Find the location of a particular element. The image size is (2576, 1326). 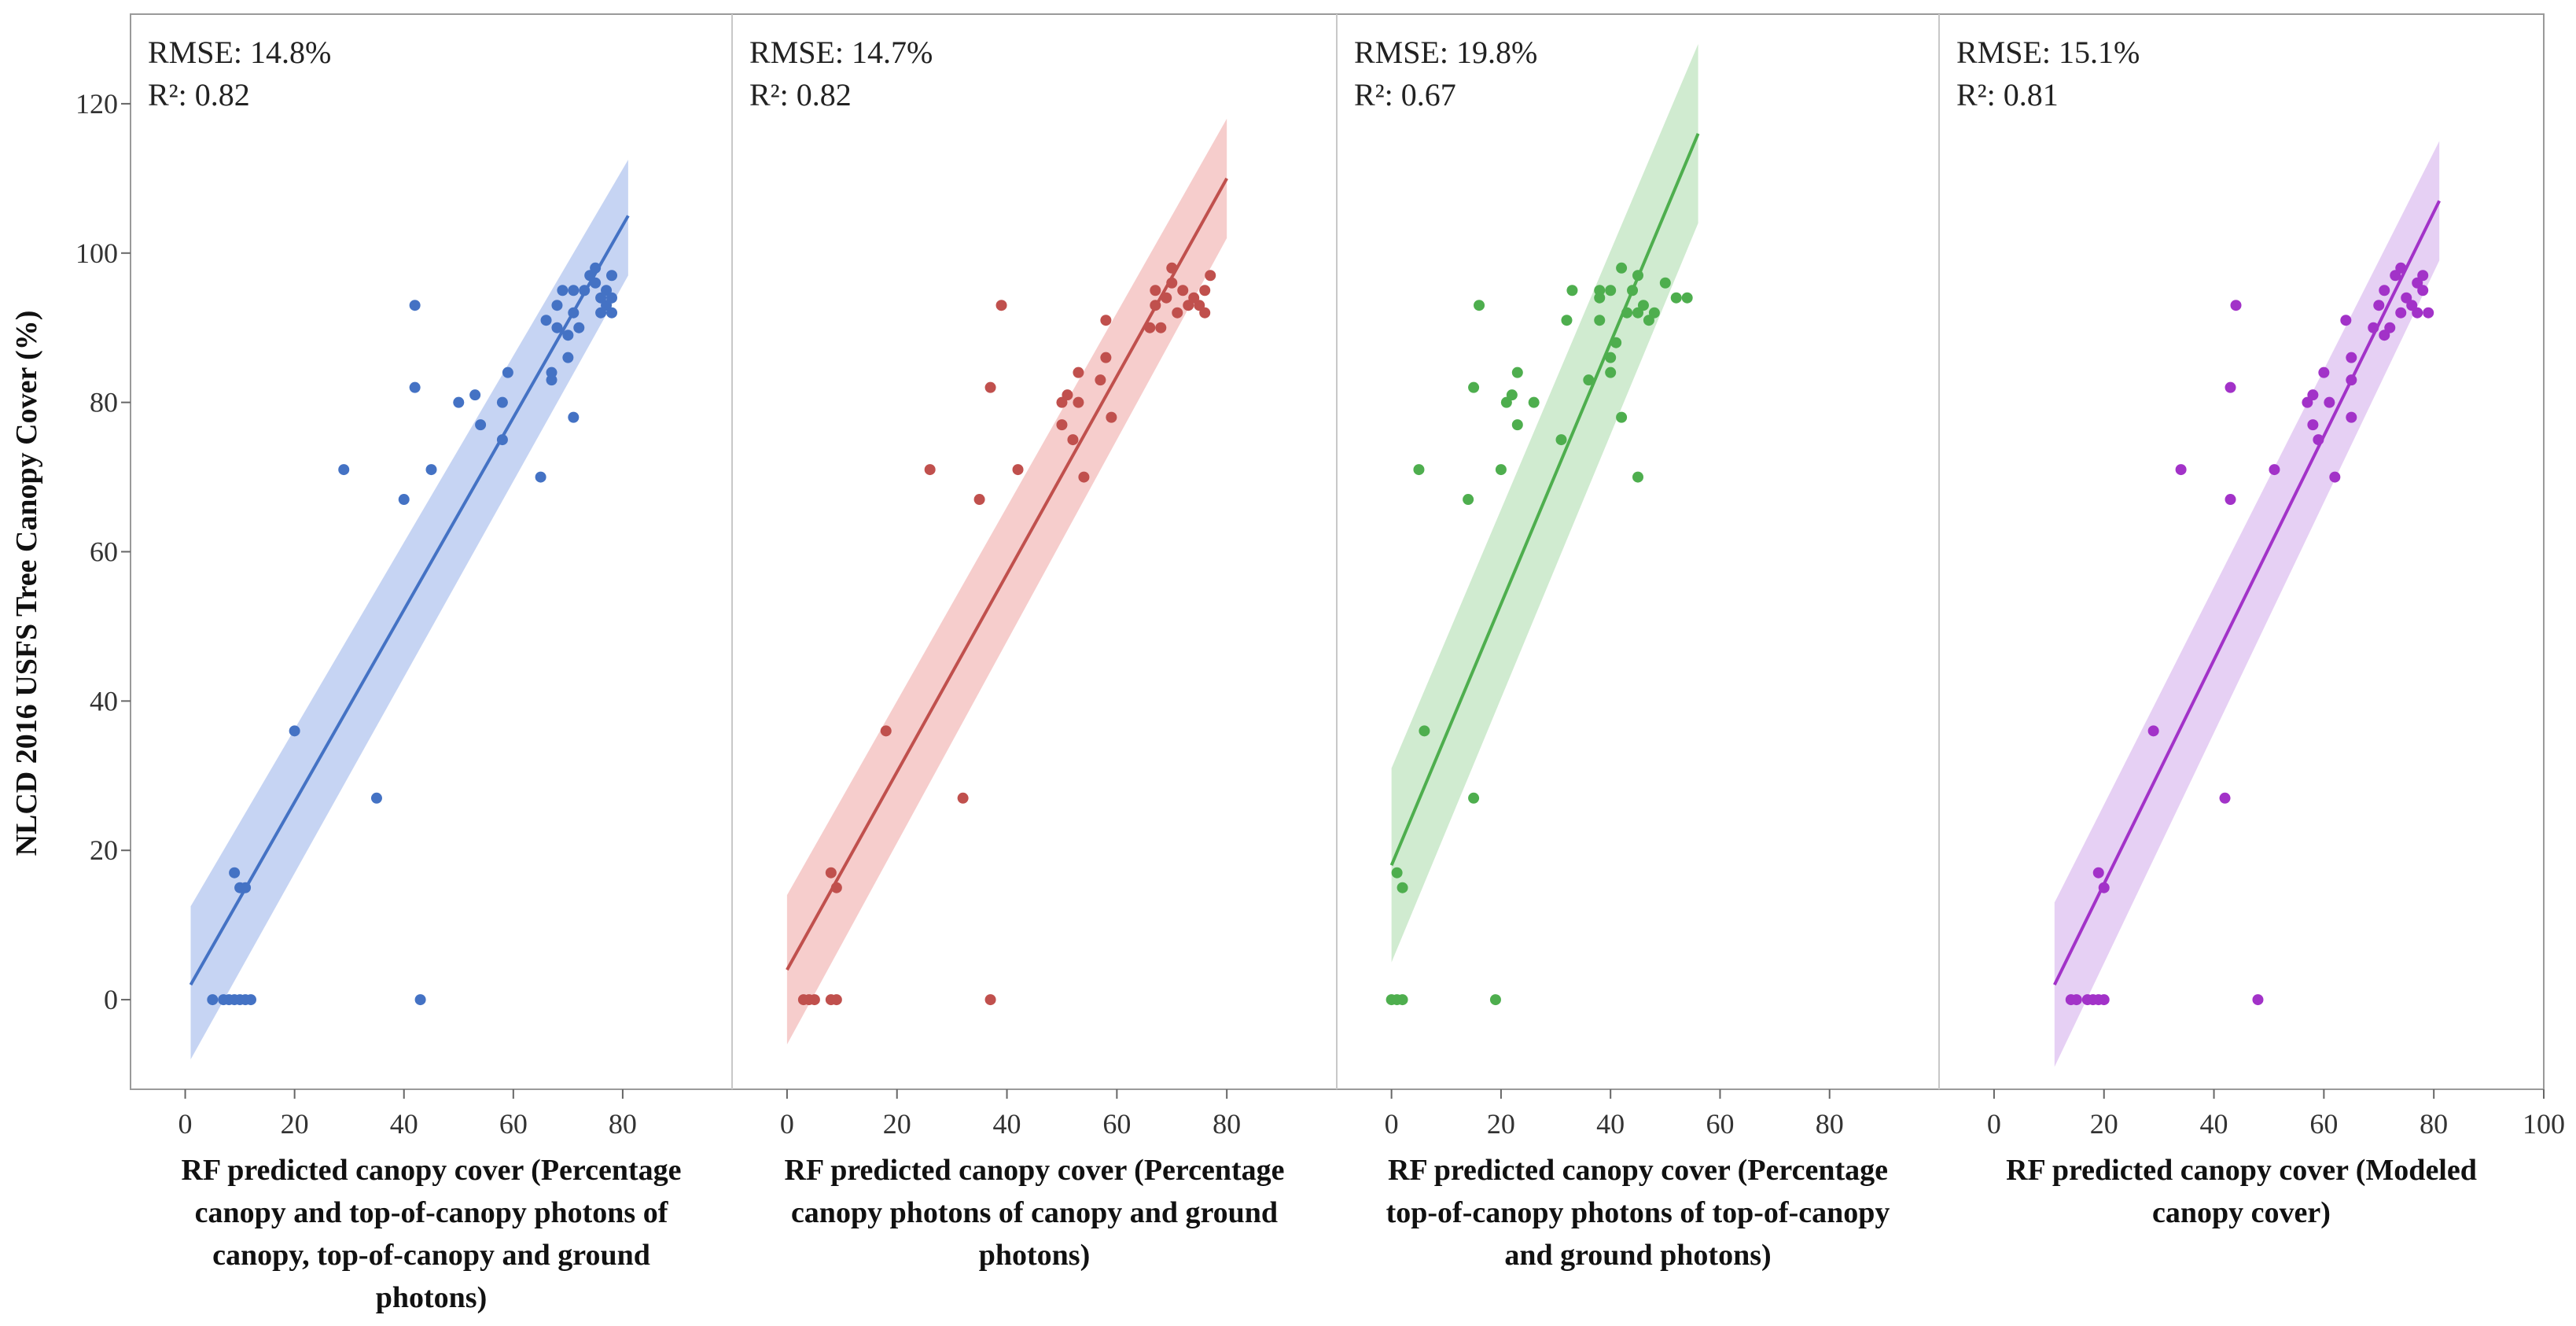

x-axis-title: RF predicted canopy cover (Modeled is located at coordinates (2241, 1170).